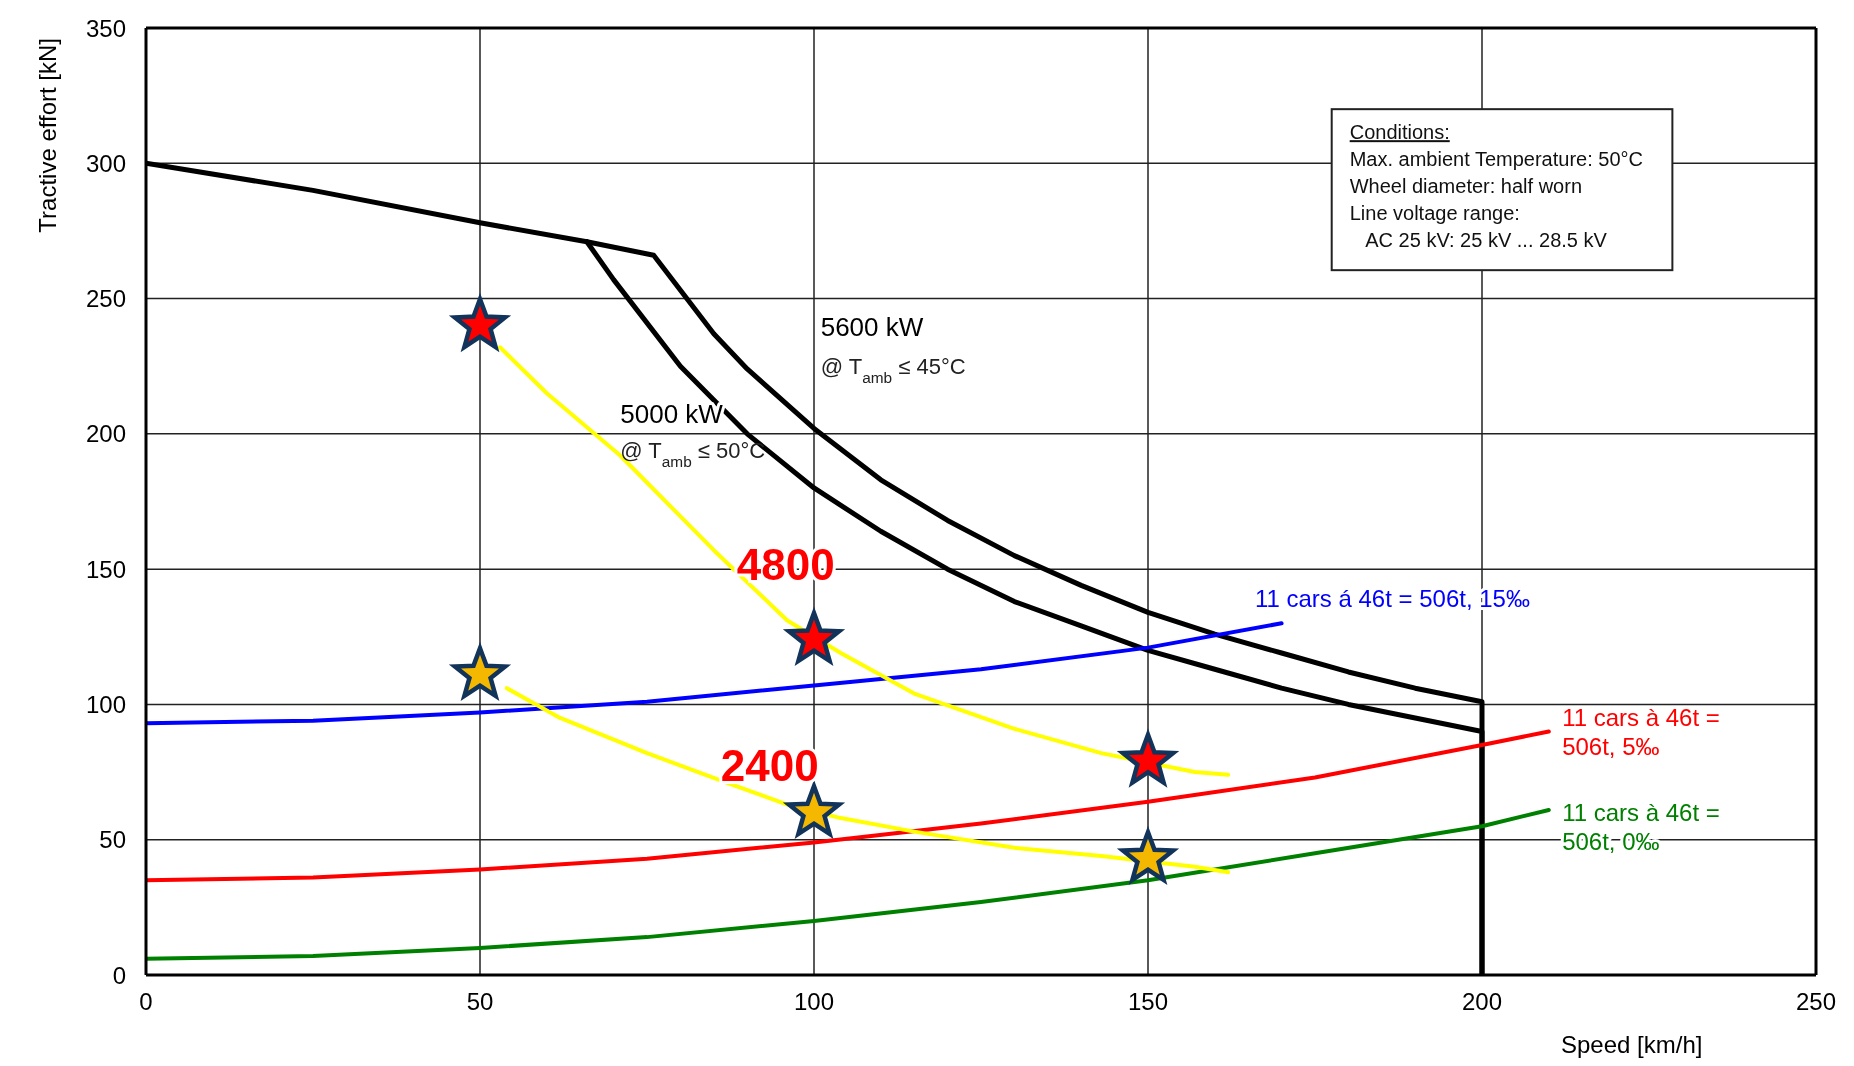 The height and width of the screenshot is (1066, 1854). Describe the element at coordinates (112, 840) in the screenshot. I see `y-tick-label: 50` at that location.